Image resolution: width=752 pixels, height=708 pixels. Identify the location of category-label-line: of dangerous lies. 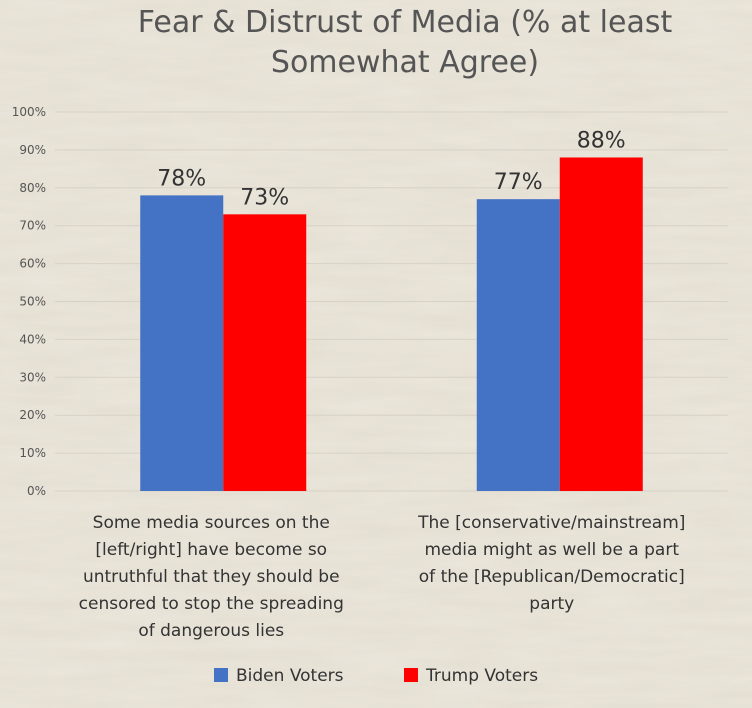
(211, 631).